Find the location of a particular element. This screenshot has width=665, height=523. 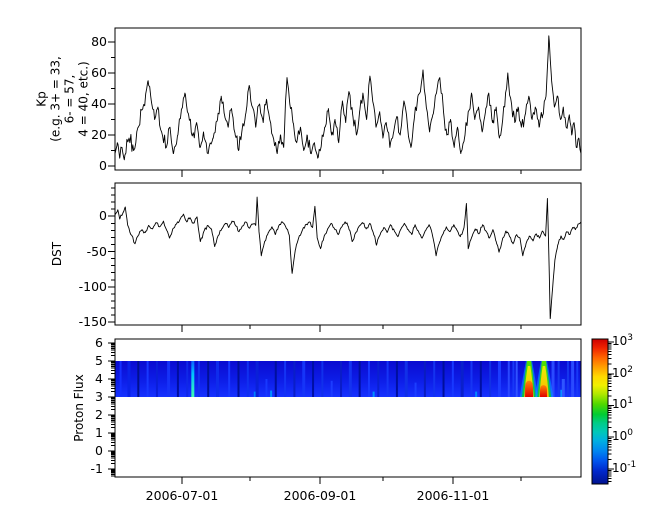

proton-event-streak is located at coordinates (193, 379).